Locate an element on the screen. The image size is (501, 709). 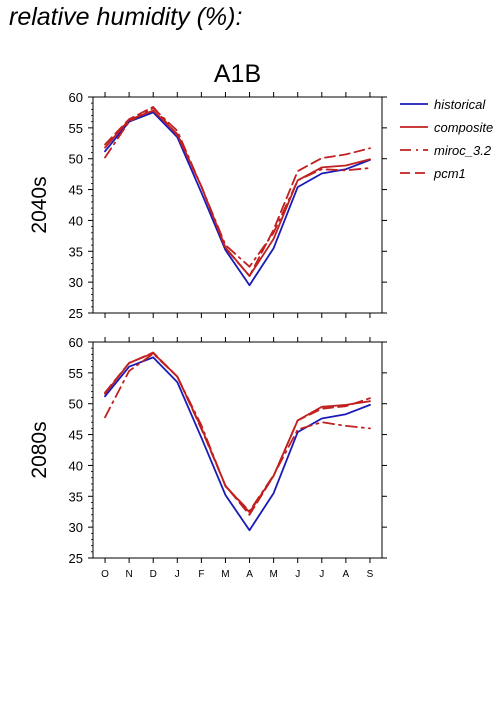
row-label: 2040s is located at coordinates (39, 204).